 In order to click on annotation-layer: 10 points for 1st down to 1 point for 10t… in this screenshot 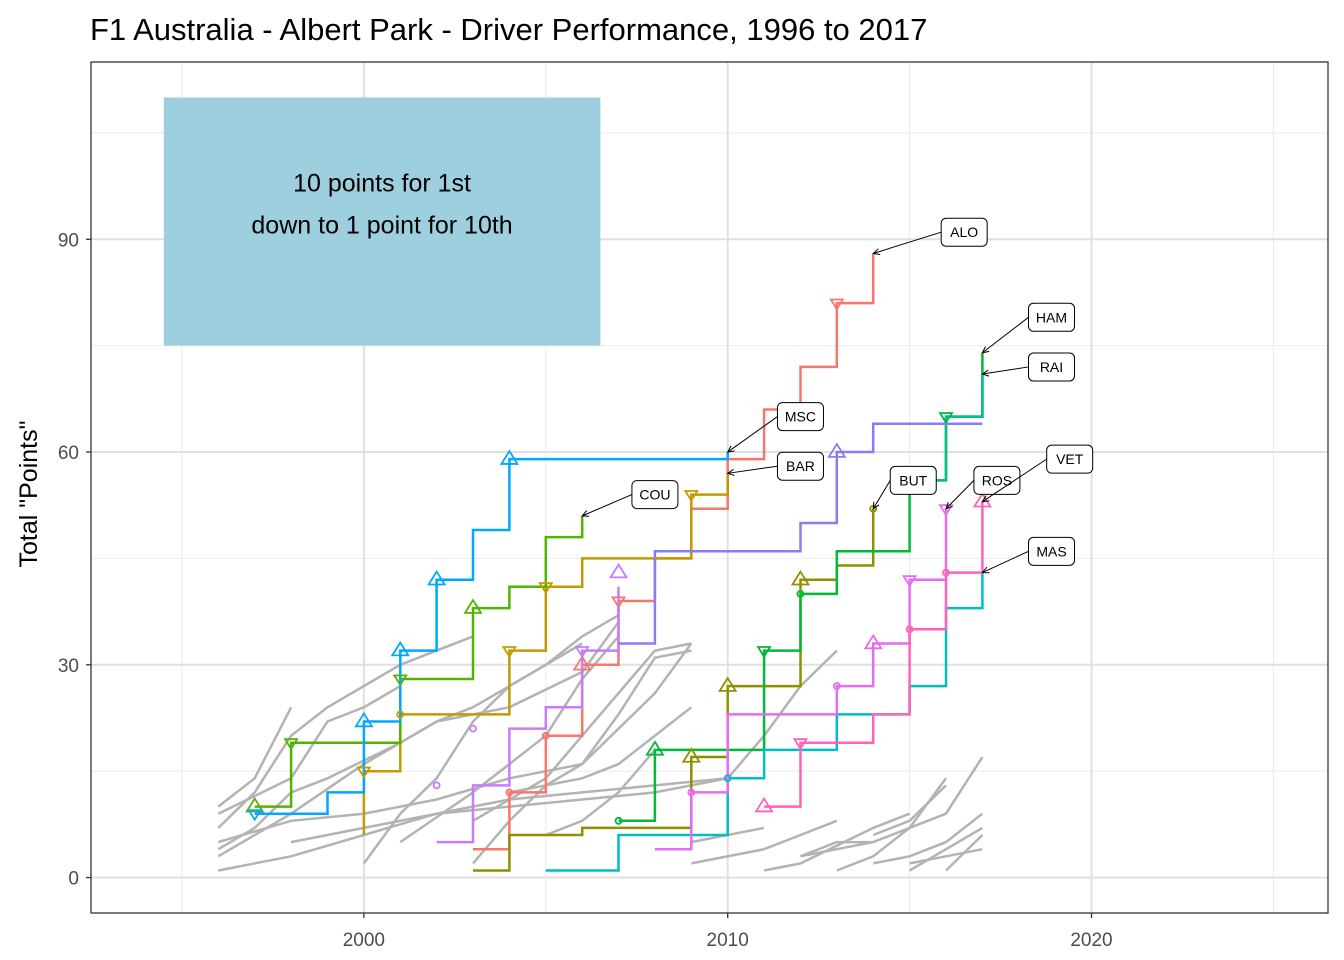, I will do `click(382, 221)`.